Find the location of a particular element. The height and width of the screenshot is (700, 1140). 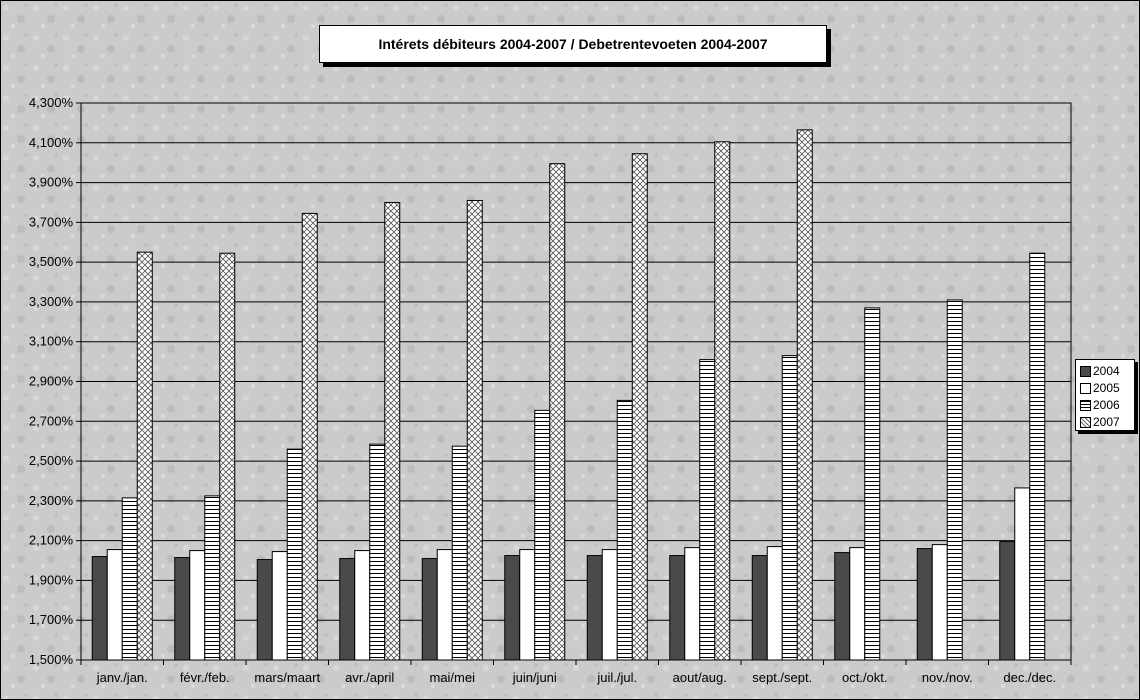

x-tick-label: avr./april is located at coordinates (369, 677).